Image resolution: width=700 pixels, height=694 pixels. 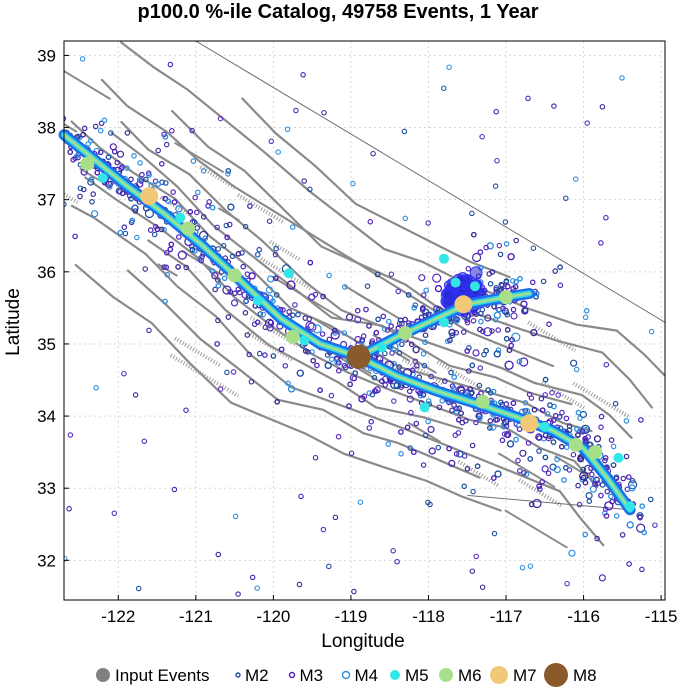 What do you see at coordinates (196, 616) in the screenshot?
I see `x-tick-label: -121` at bounding box center [196, 616].